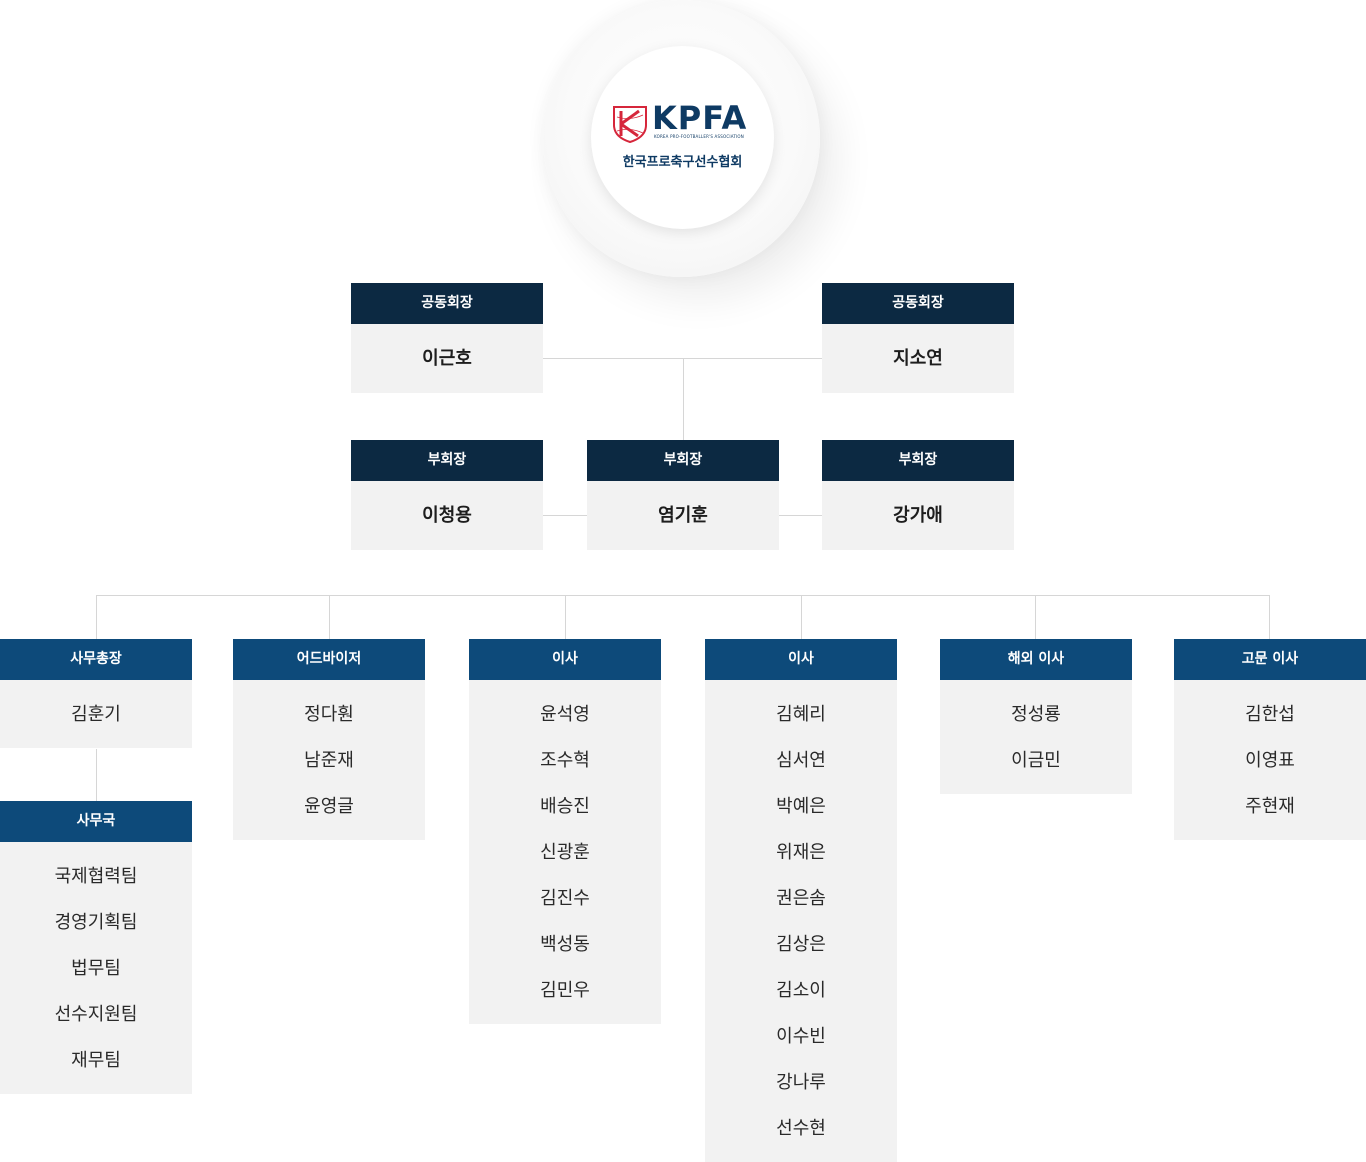 The image size is (1366, 1162). I want to click on secretariat-card: 사무국 국제협력팀 경영기획팀 법무팀 선수지원팀 재무팀, so click(96, 947).